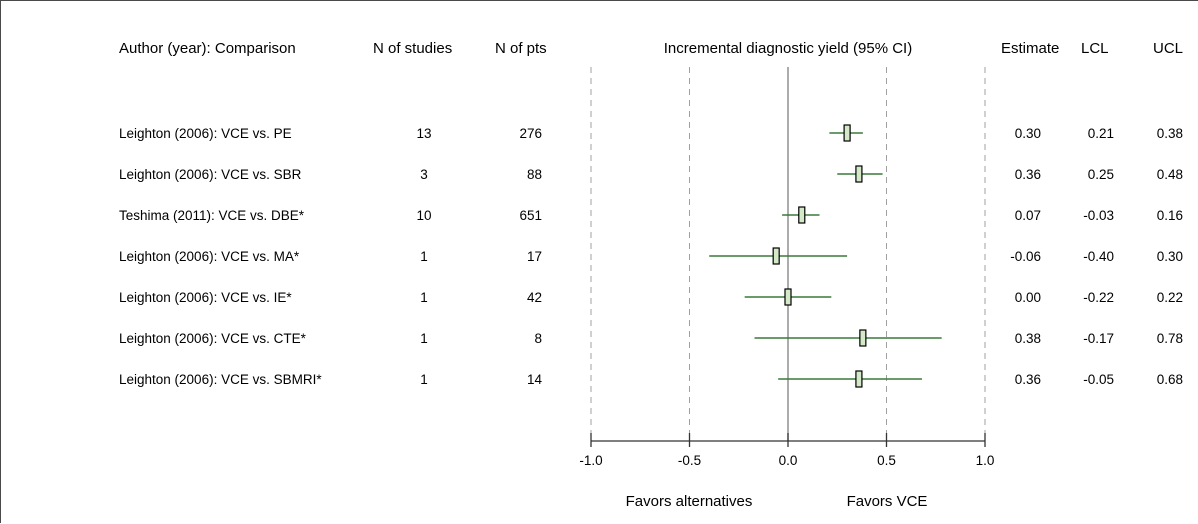 This screenshot has width=1198, height=524. I want to click on estimate-value: 0.00, so click(1028, 297).